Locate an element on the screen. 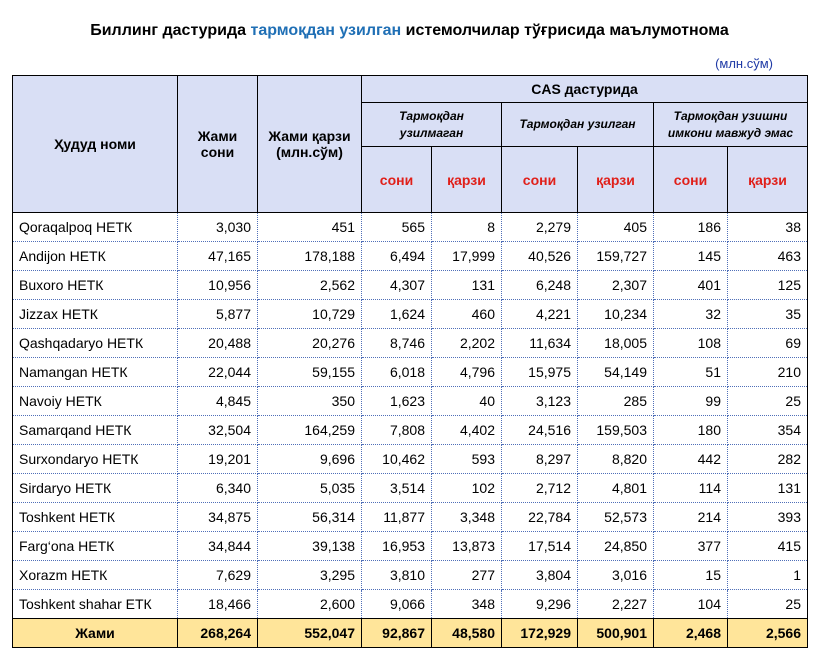  unit-label: (млн.сўм) is located at coordinates (744, 63).